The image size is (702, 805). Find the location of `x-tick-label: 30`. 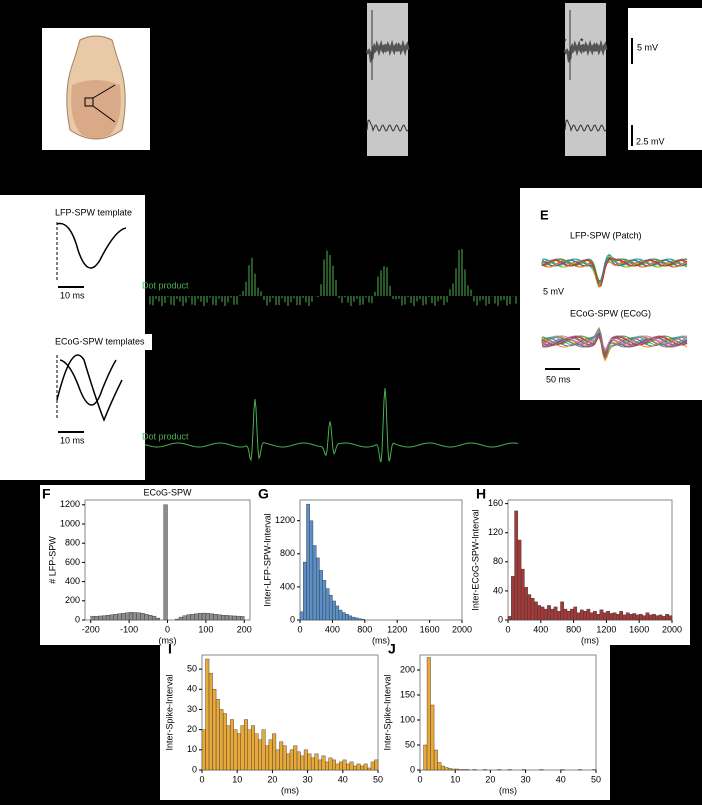

x-tick-label: 30 is located at coordinates (308, 779).